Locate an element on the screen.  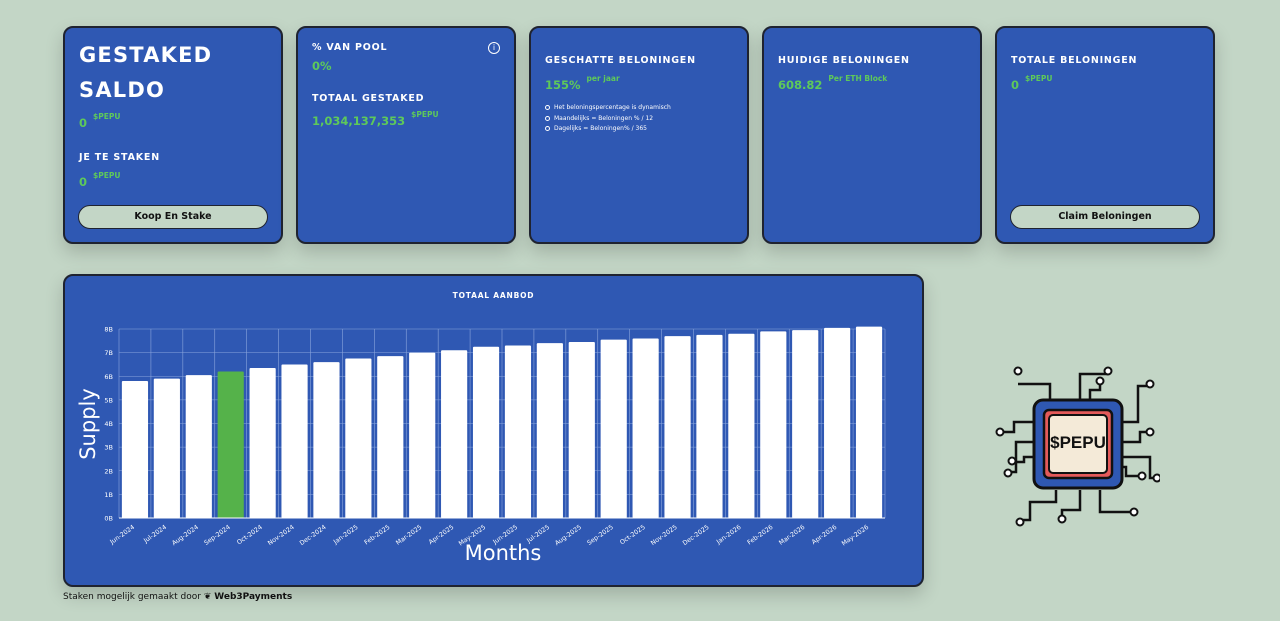
x-tick-label: Jan-2026 is located at coordinates (729, 535).